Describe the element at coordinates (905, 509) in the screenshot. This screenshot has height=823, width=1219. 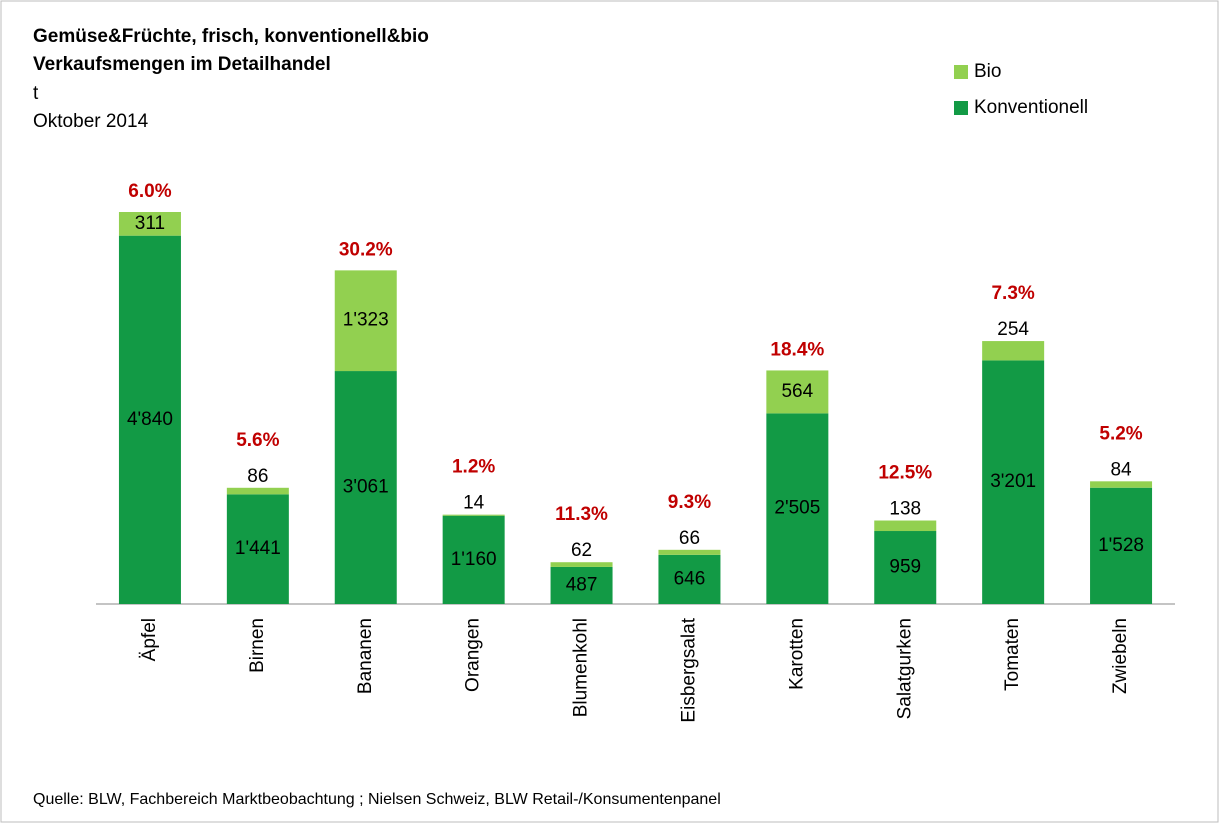
I see `value-label: 138` at that location.